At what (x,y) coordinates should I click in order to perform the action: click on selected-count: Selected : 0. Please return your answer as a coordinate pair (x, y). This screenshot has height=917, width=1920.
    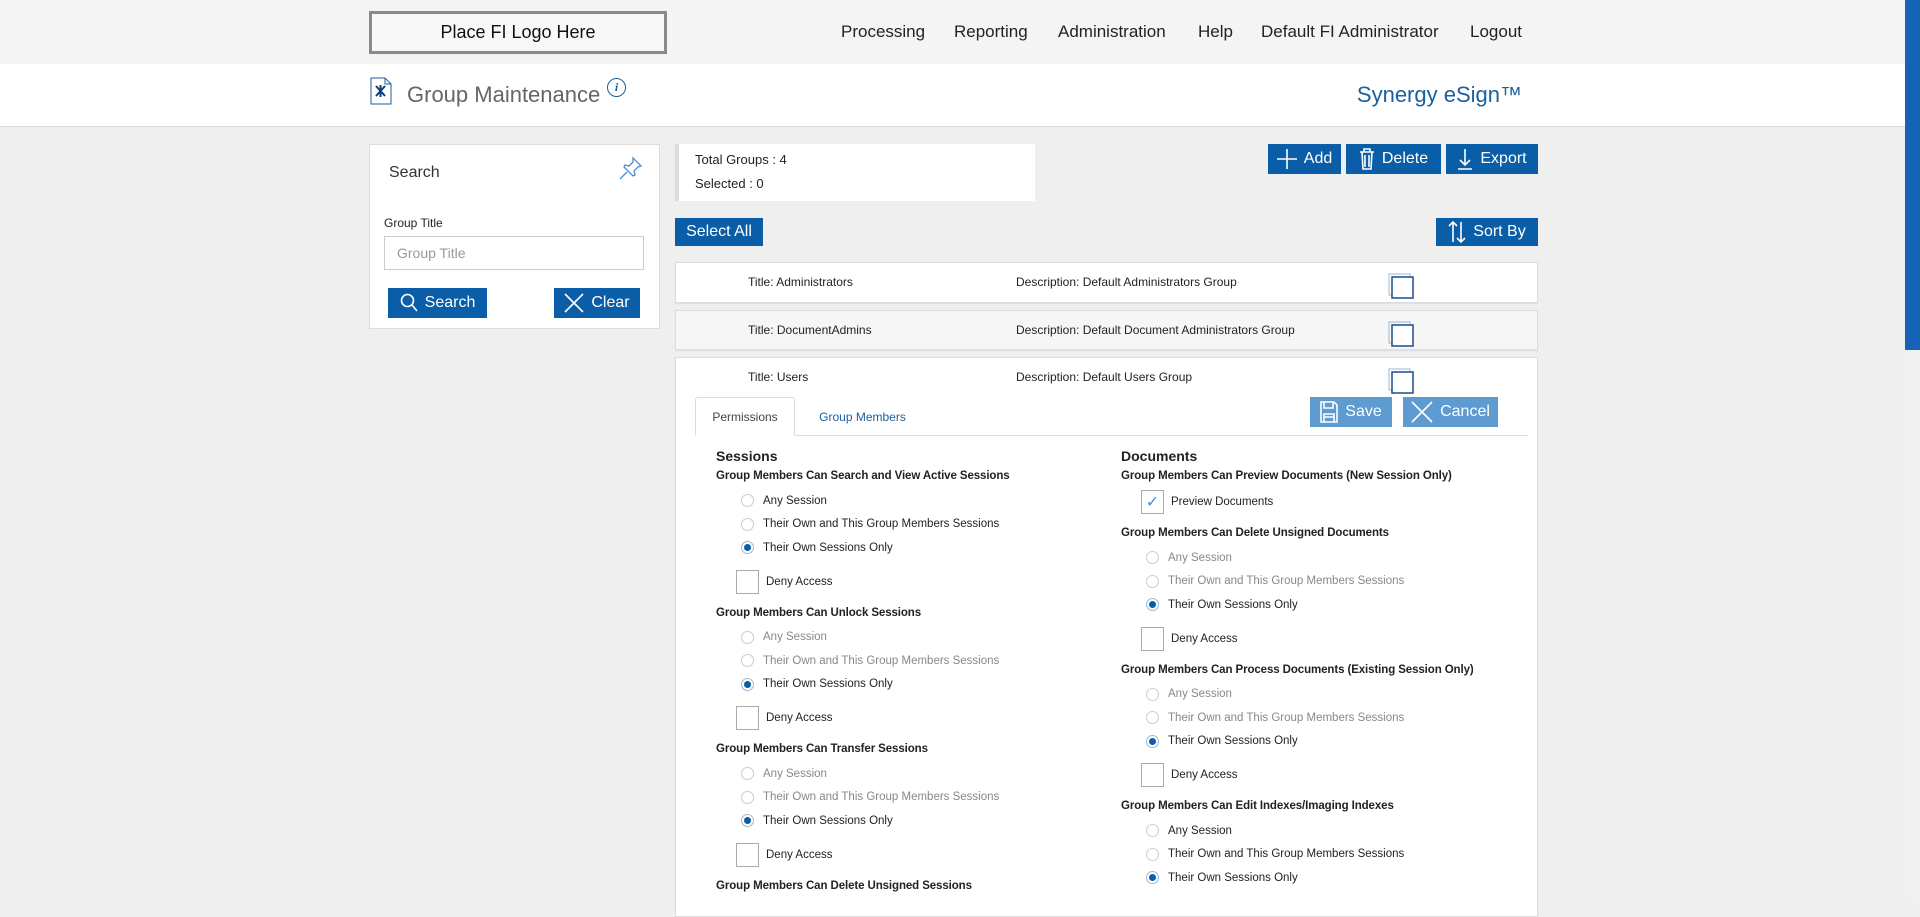
    Looking at the image, I should click on (729, 183).